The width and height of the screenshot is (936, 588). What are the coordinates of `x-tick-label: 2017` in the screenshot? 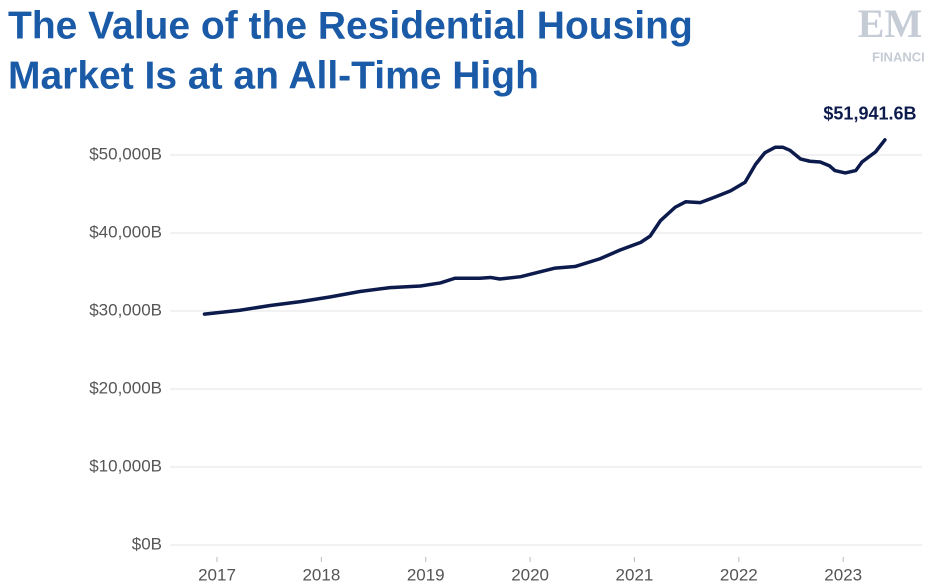 It's located at (217, 574).